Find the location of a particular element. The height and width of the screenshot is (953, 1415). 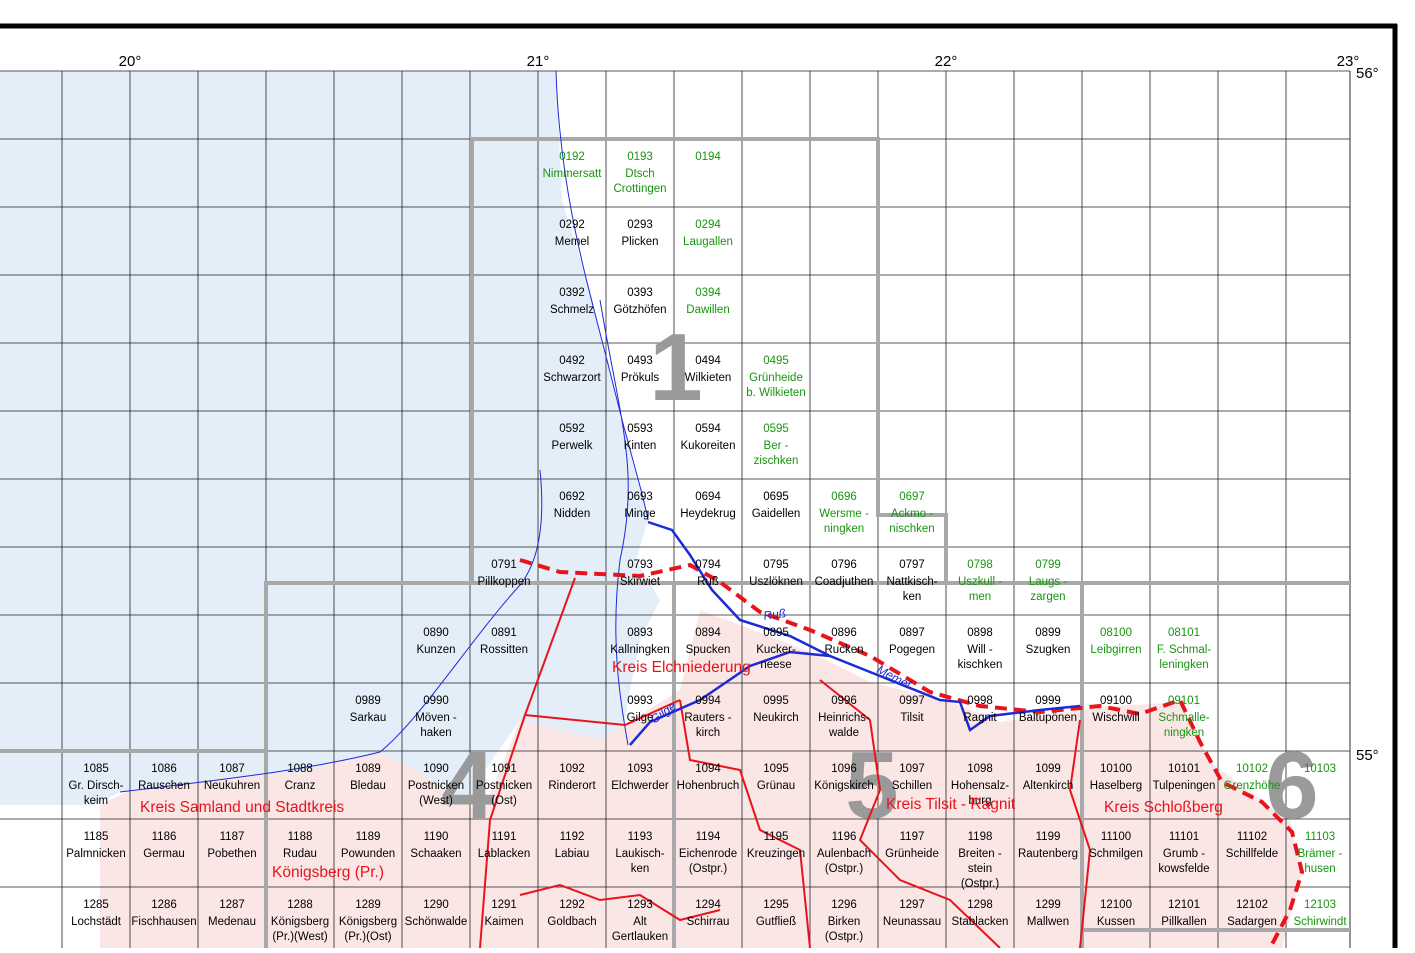

map-sheet: 0493 Prökuls is located at coordinates (640, 369).